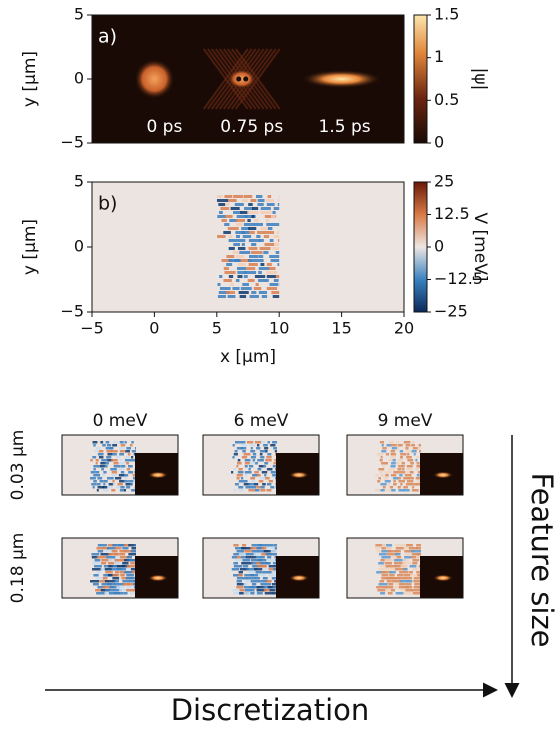 The height and width of the screenshot is (731, 556). What do you see at coordinates (480, 79) in the screenshot?
I see `colorbar-label: |ψ|` at bounding box center [480, 79].